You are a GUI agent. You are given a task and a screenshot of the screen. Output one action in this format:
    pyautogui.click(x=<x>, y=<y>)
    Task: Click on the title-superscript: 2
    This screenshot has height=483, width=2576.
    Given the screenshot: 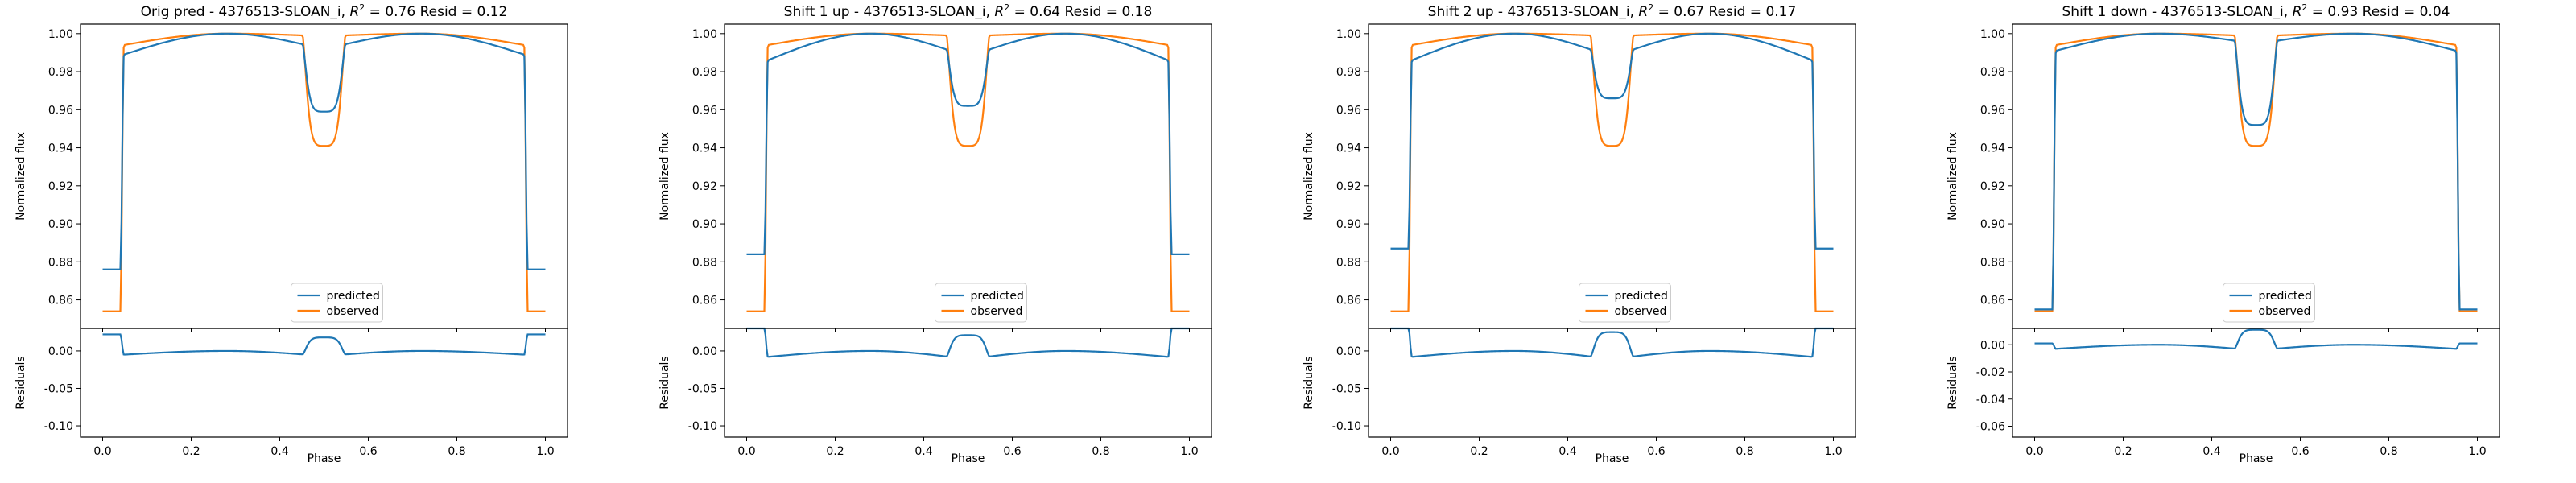 What is the action you would take?
    pyautogui.click(x=1650, y=7)
    